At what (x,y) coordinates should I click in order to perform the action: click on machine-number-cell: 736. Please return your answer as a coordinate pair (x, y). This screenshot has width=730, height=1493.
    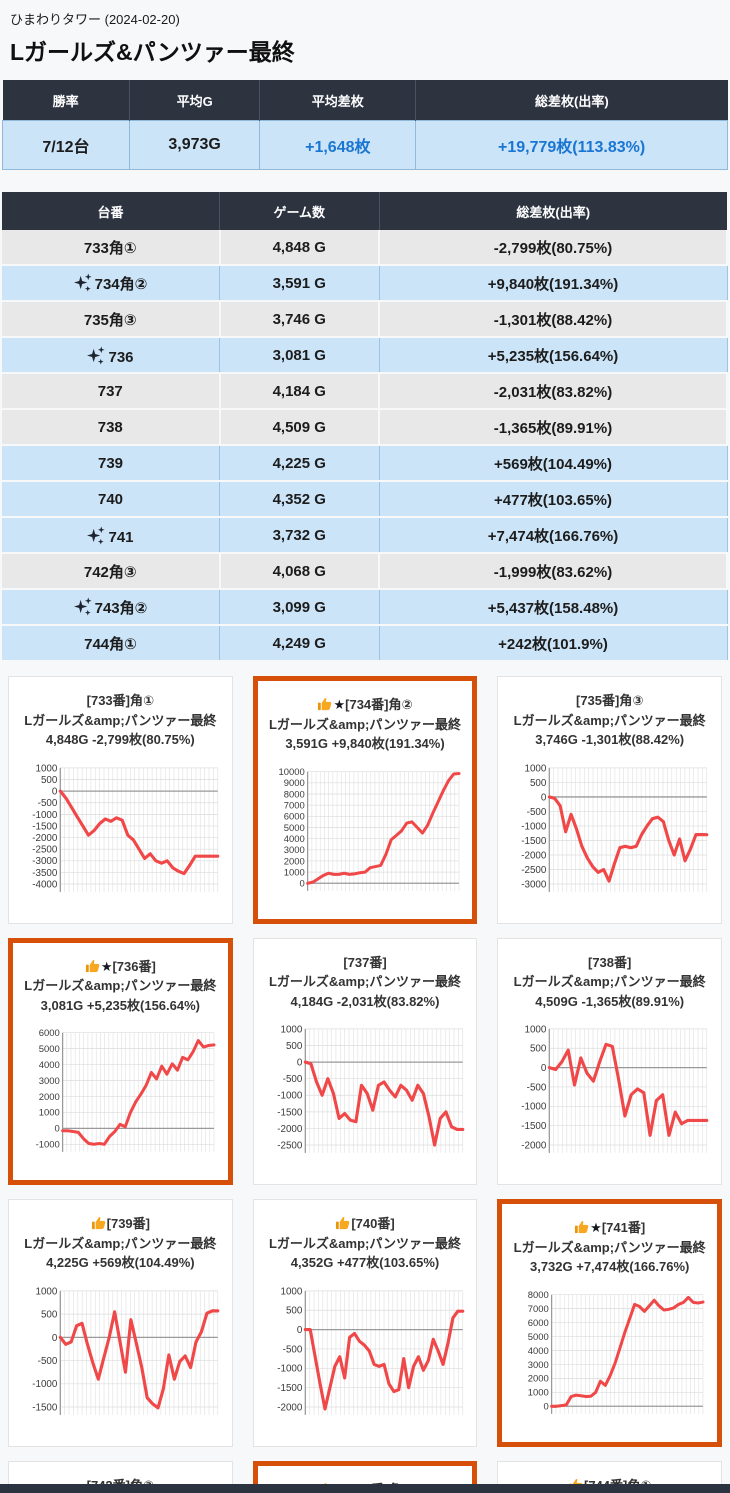
    Looking at the image, I should click on (111, 355).